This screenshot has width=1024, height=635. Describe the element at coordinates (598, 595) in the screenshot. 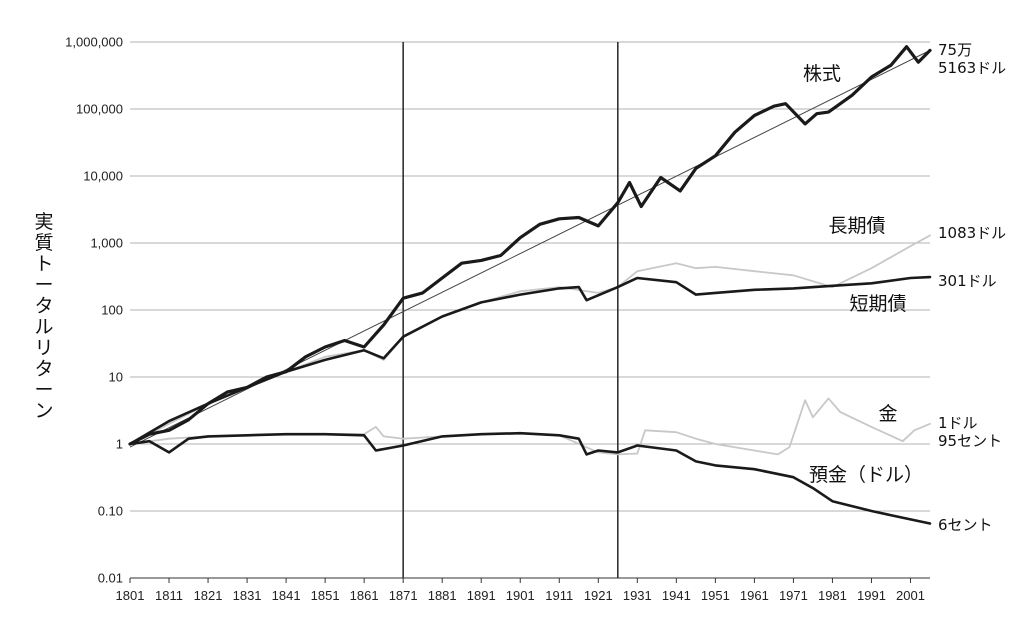

I see `x-tick-label: 1921` at that location.